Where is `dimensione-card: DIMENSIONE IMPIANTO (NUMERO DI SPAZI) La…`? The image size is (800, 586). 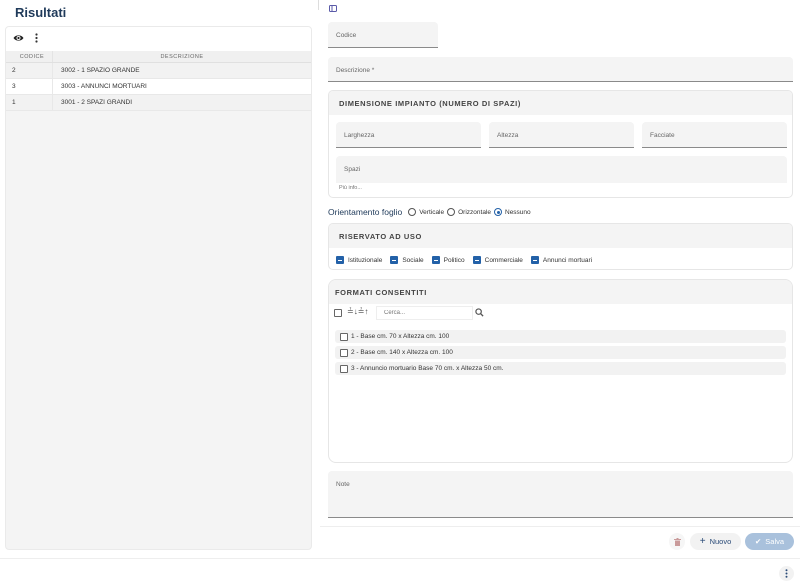 dimensione-card: DIMENSIONE IMPIANTO (NUMERO DI SPAZI) La… is located at coordinates (560, 144).